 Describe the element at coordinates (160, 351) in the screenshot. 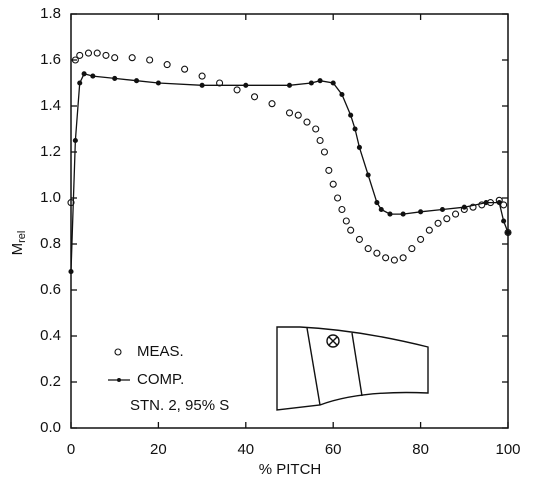

I see `legend-label: MEAS.` at that location.